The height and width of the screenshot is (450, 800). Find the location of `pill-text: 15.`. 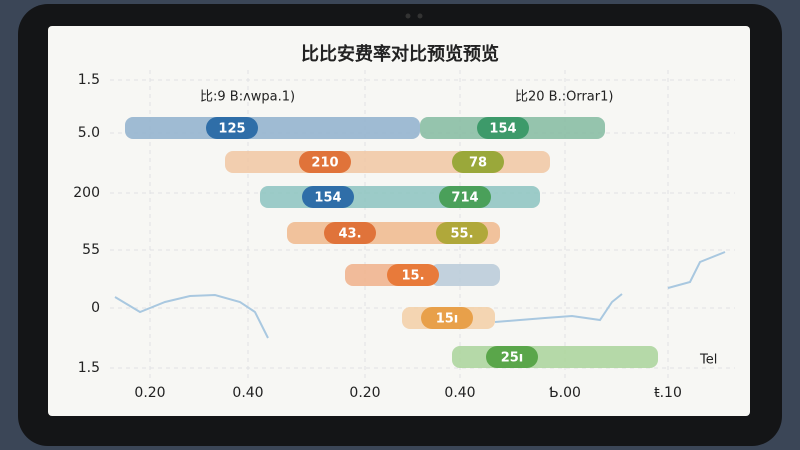

pill-text: 15. is located at coordinates (412, 276).